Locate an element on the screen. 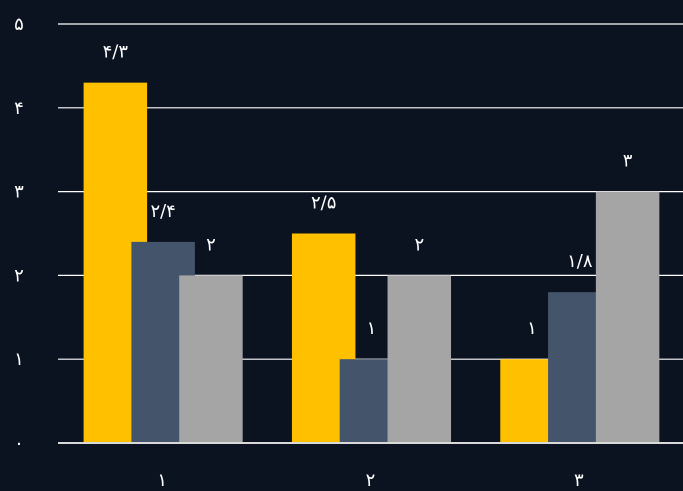 Image resolution: width=683 pixels, height=491 pixels. y-tick-label: ۳ is located at coordinates (19, 192).